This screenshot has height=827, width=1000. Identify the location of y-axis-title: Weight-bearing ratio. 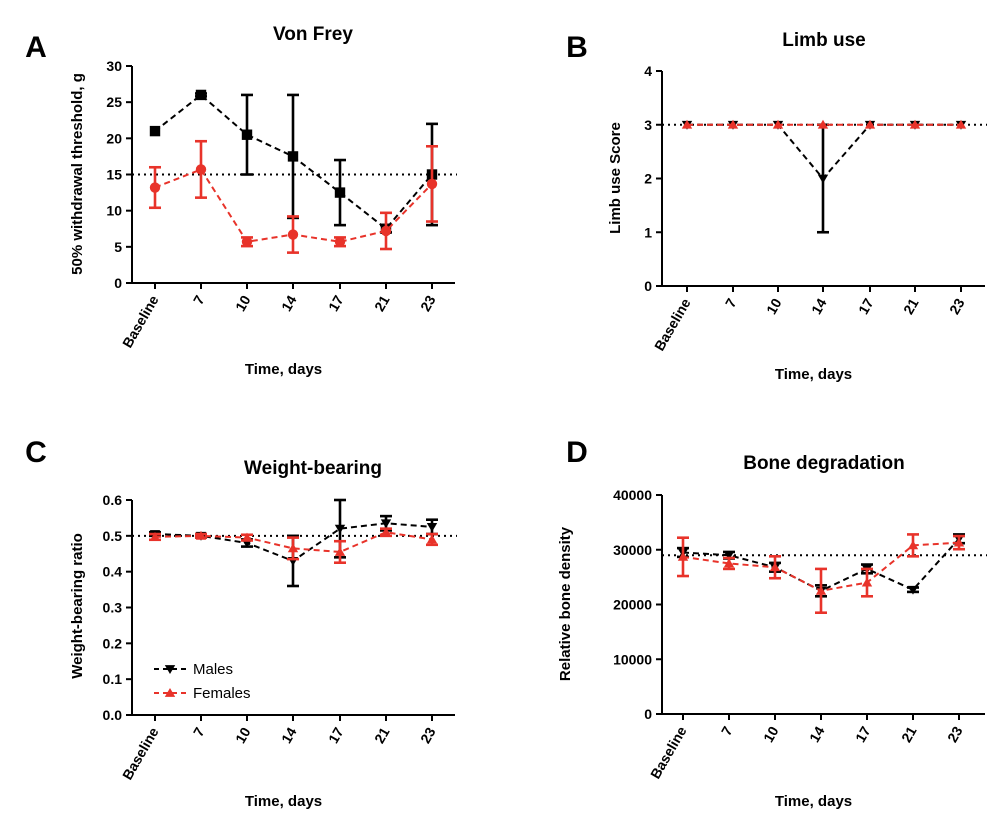
(77, 606).